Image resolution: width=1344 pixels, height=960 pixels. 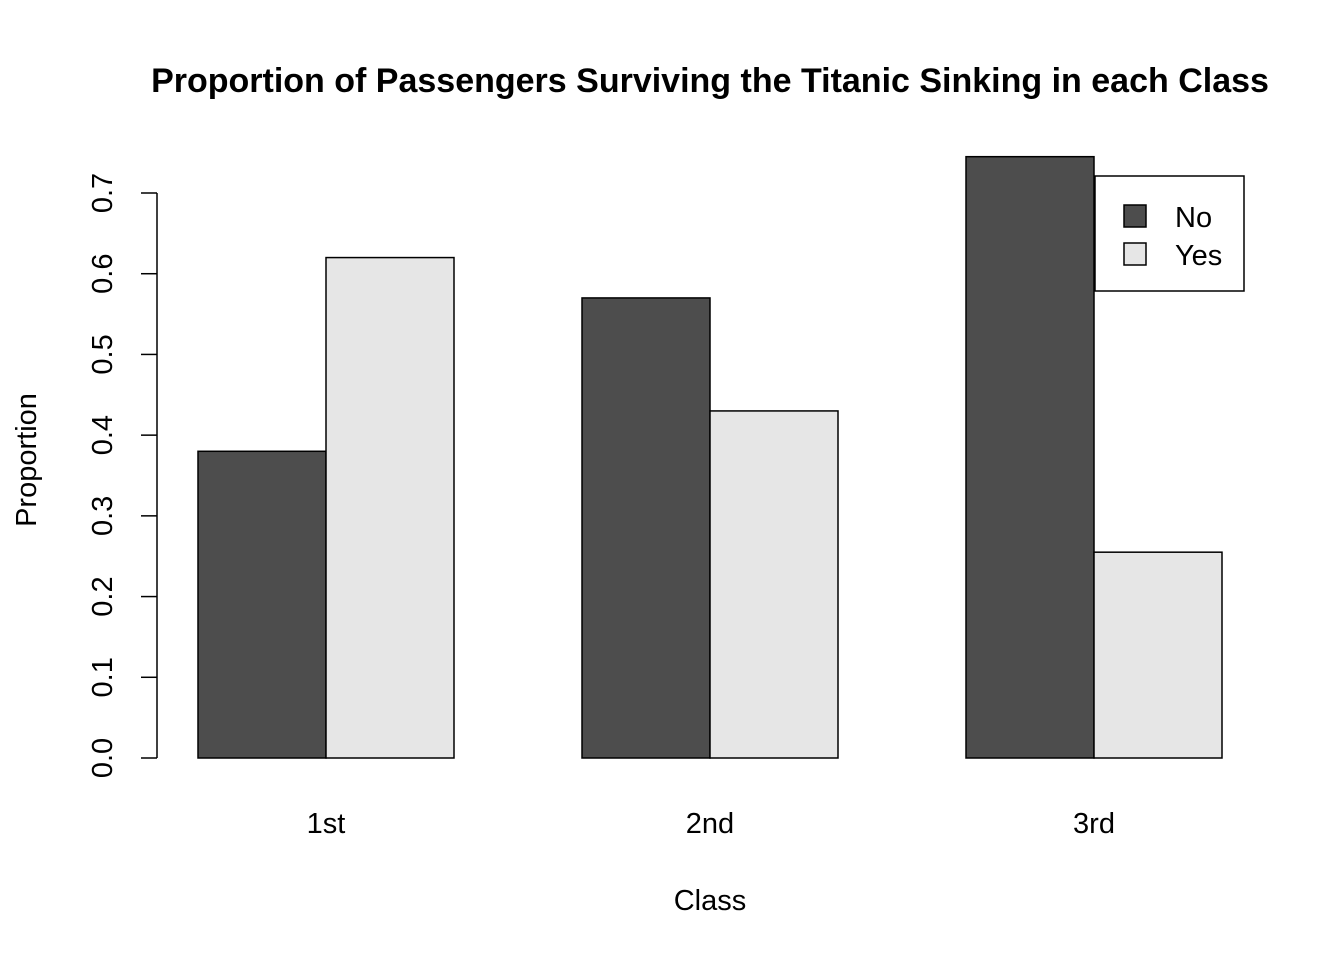 I want to click on legend-label-no: No, so click(x=1193, y=218).